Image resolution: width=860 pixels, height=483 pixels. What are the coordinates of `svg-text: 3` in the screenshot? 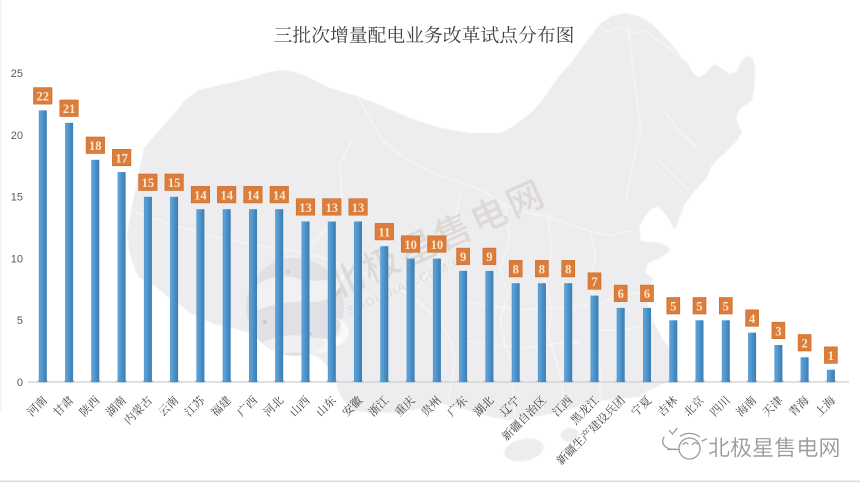 It's located at (778, 331).